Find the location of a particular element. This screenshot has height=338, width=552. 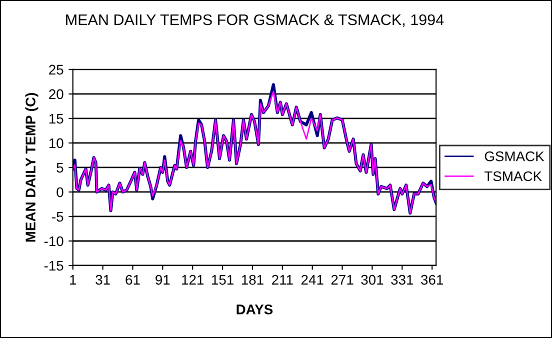

x-tick-label: 151 is located at coordinates (223, 280).